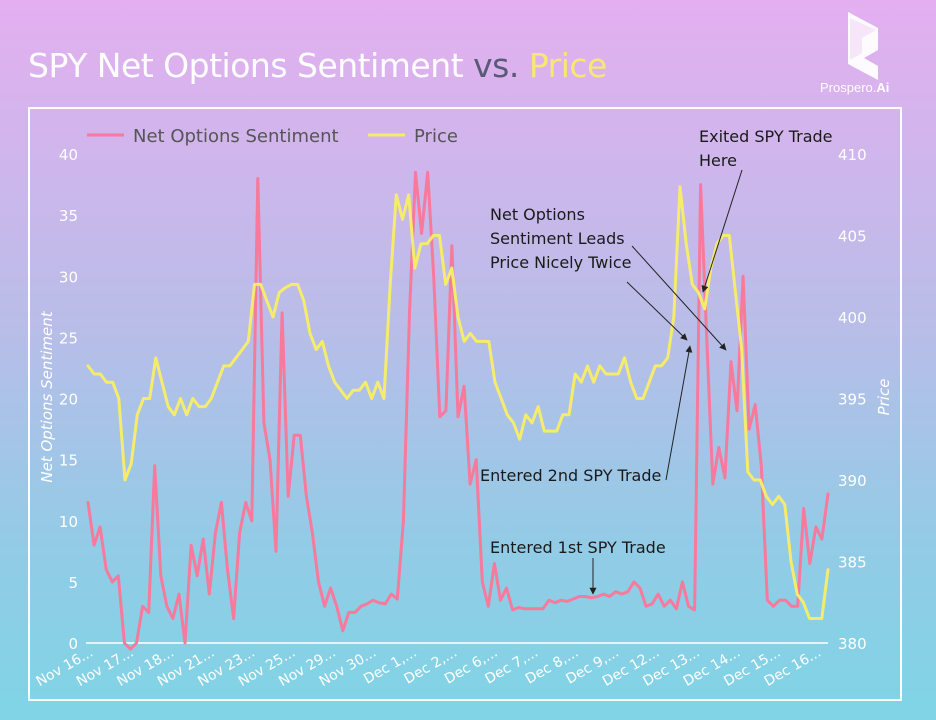 The height and width of the screenshot is (720, 936). Describe the element at coordinates (246, 65) in the screenshot. I see `title-main: SPY Net Options Sentiment` at that location.